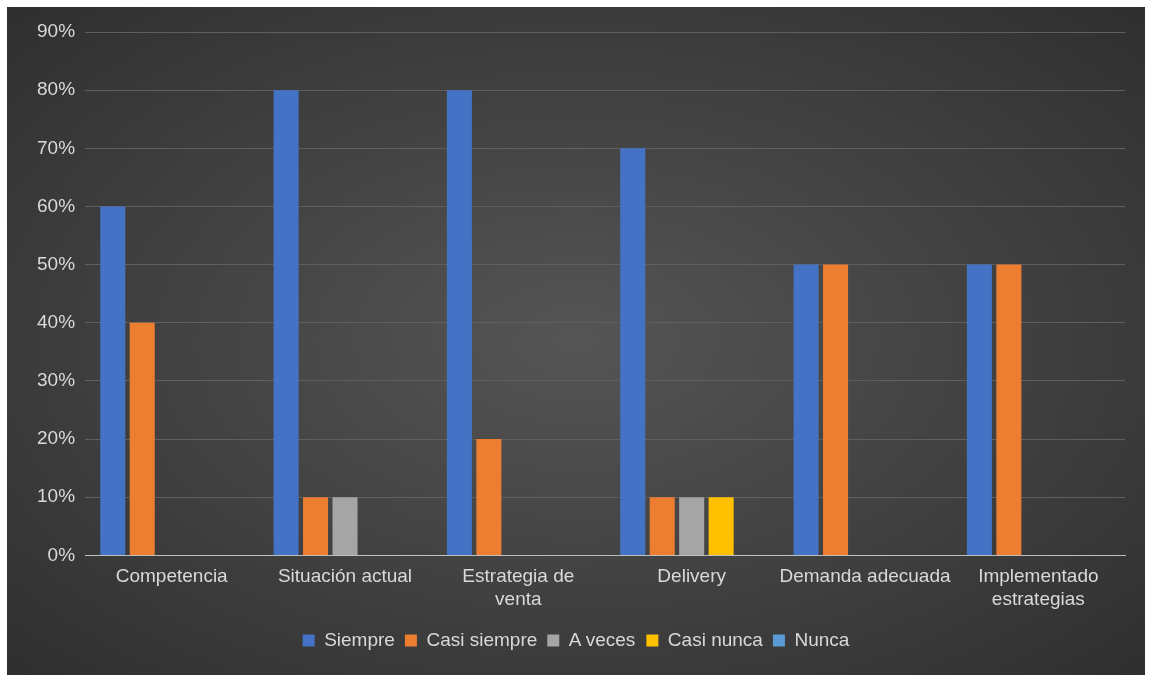 This screenshot has height=675, width=1152. Describe the element at coordinates (359, 639) in the screenshot. I see `legend-label: Siempre` at that location.